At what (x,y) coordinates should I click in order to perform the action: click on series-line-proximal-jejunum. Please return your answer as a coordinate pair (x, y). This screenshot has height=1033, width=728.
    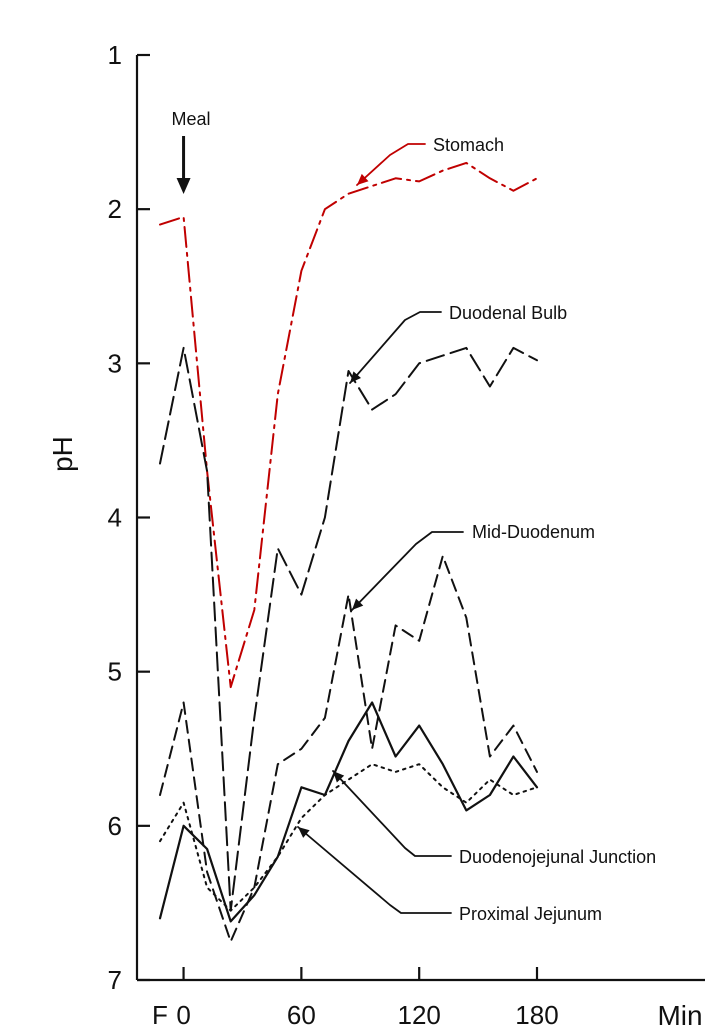
    Looking at the image, I should click on (348, 837).